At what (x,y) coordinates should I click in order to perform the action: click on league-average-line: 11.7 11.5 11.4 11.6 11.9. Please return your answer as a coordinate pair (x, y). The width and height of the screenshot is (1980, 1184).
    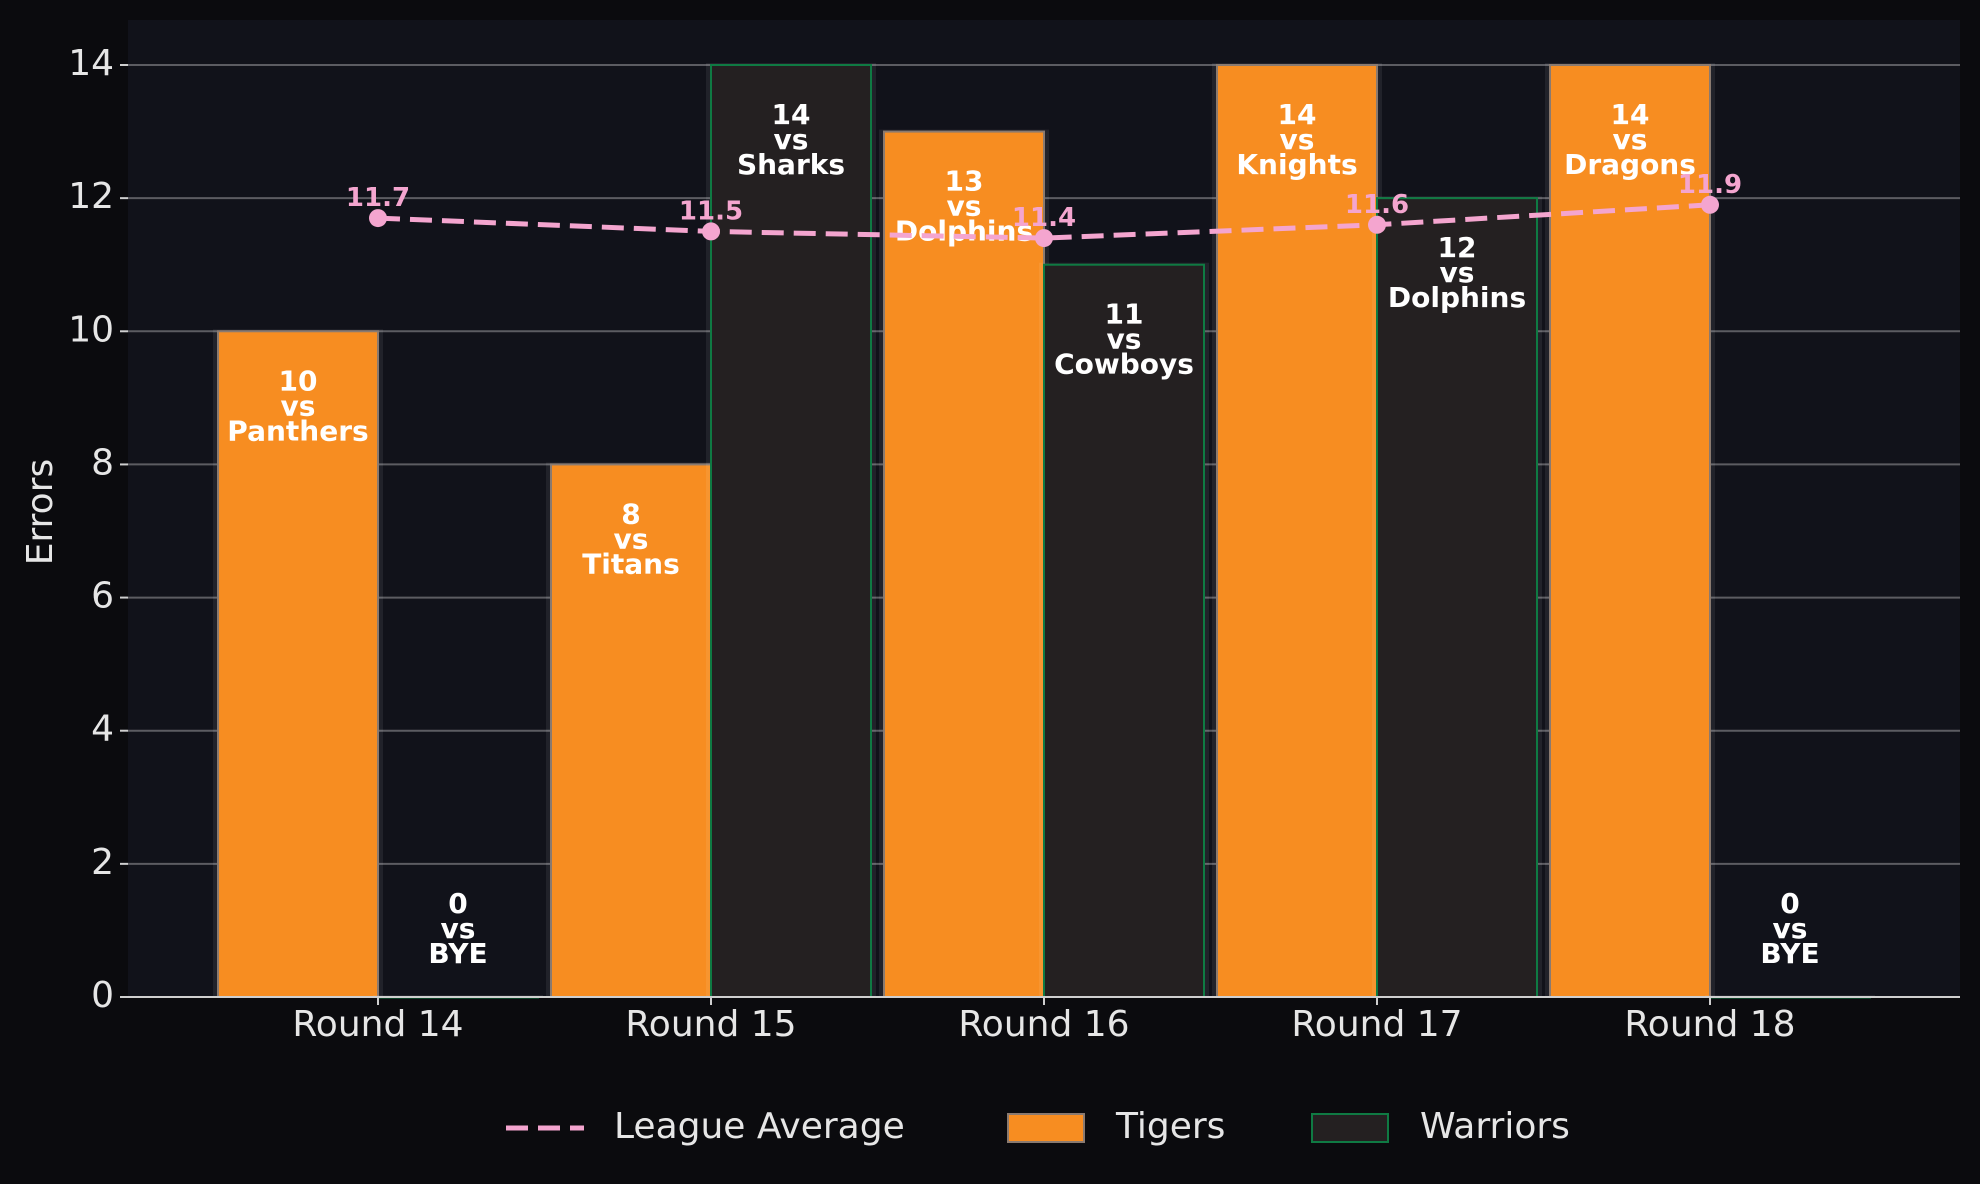
    Looking at the image, I should click on (1044, 209).